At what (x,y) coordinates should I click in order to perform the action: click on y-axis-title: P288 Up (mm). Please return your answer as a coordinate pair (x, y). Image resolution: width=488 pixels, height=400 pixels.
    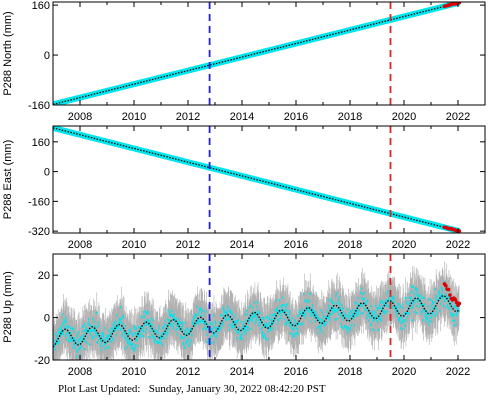
    Looking at the image, I should click on (8, 307).